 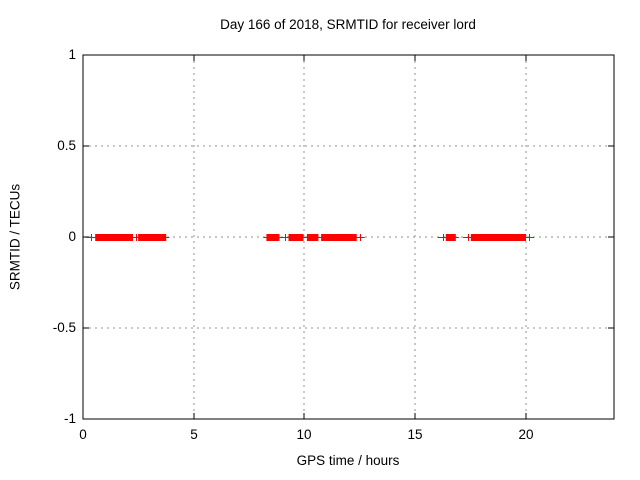 I want to click on y-tick-label: -0.5, so click(x=64, y=327).